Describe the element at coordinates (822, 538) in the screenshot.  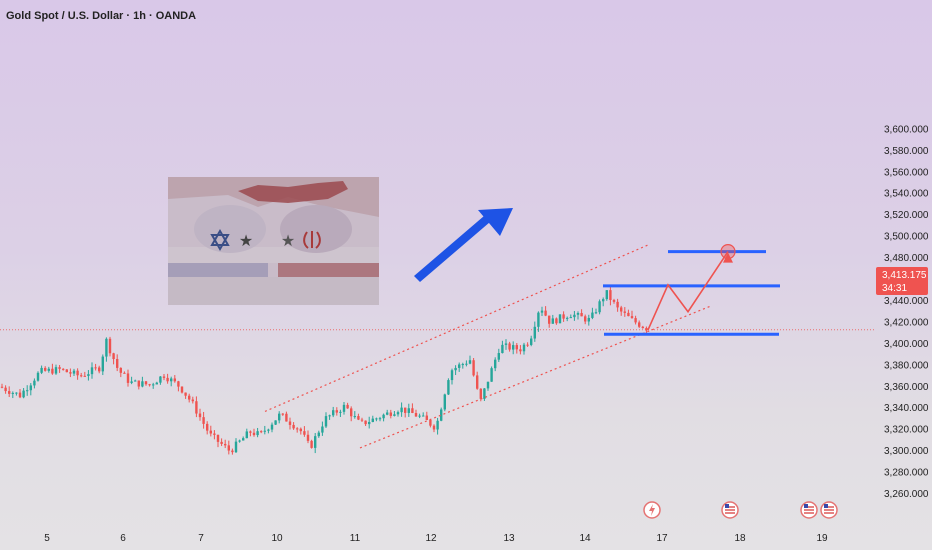
I see `x-tick-label: 19` at that location.